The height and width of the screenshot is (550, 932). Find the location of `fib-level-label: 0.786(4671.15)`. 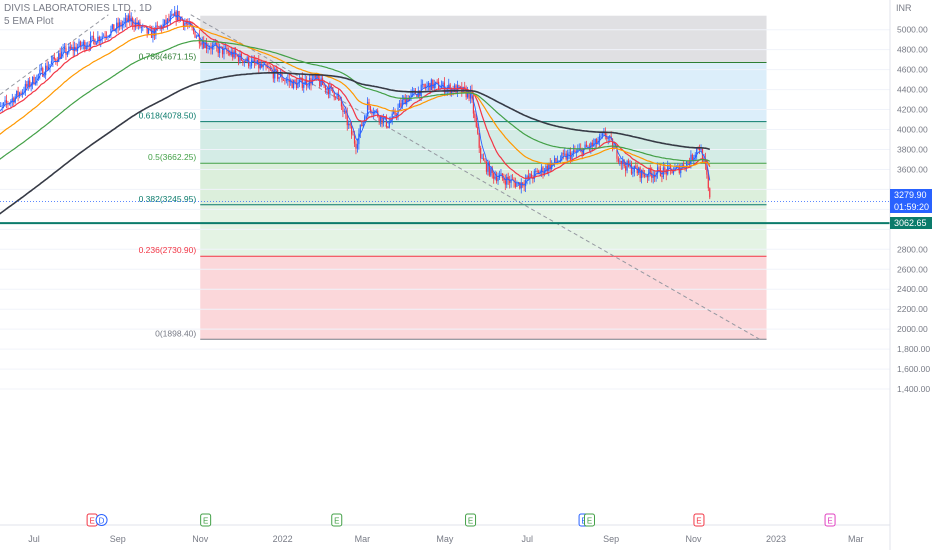

fib-level-label: 0.786(4671.15) is located at coordinates (168, 57).